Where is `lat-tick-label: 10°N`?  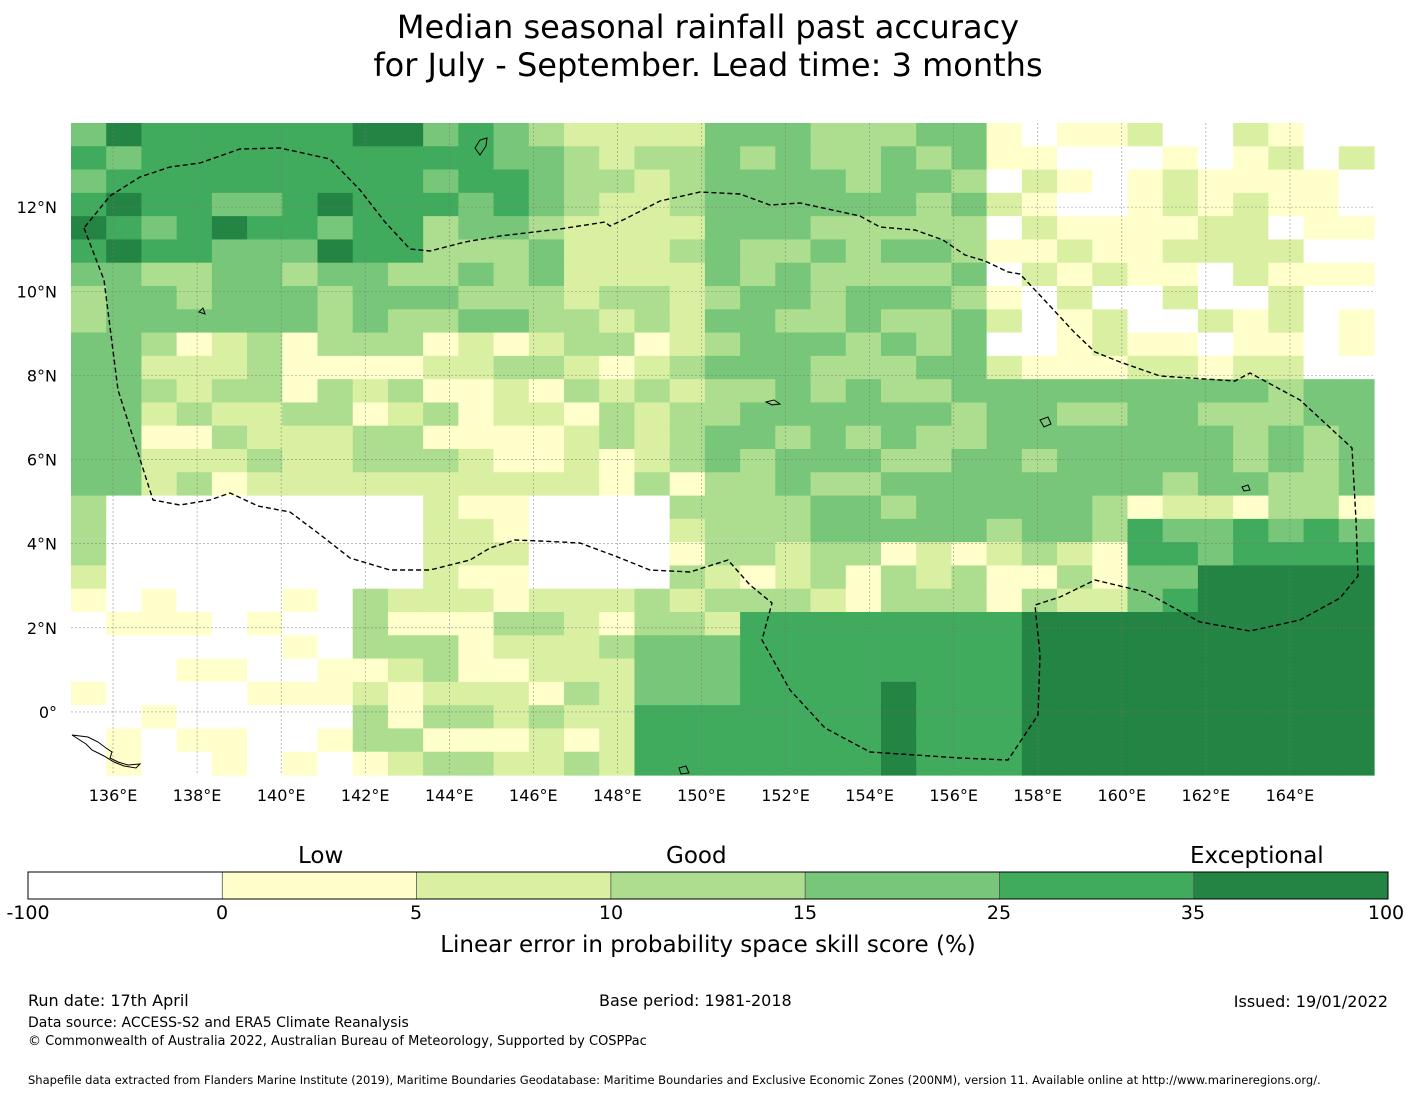
lat-tick-label: 10°N is located at coordinates (37, 291).